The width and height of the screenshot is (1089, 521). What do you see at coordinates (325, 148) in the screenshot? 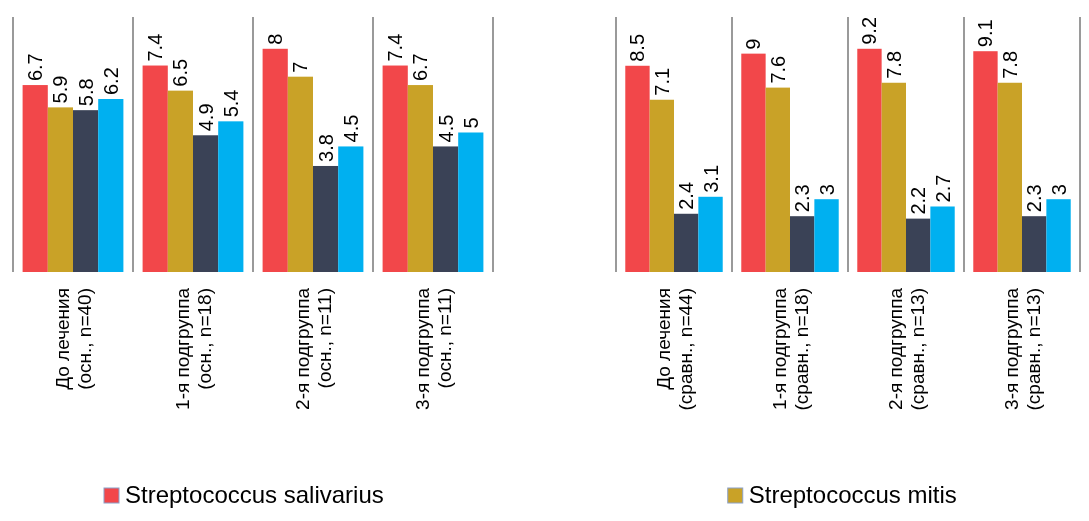
I see `data-label: 3.8` at bounding box center [325, 148].